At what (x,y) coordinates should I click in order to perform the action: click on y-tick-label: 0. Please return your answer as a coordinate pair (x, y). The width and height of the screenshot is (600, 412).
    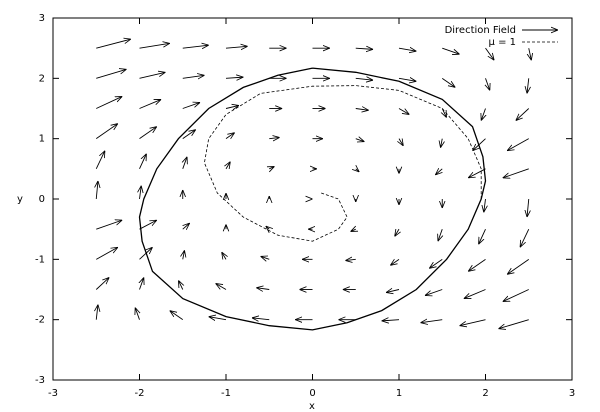
    Looking at the image, I should click on (42, 199).